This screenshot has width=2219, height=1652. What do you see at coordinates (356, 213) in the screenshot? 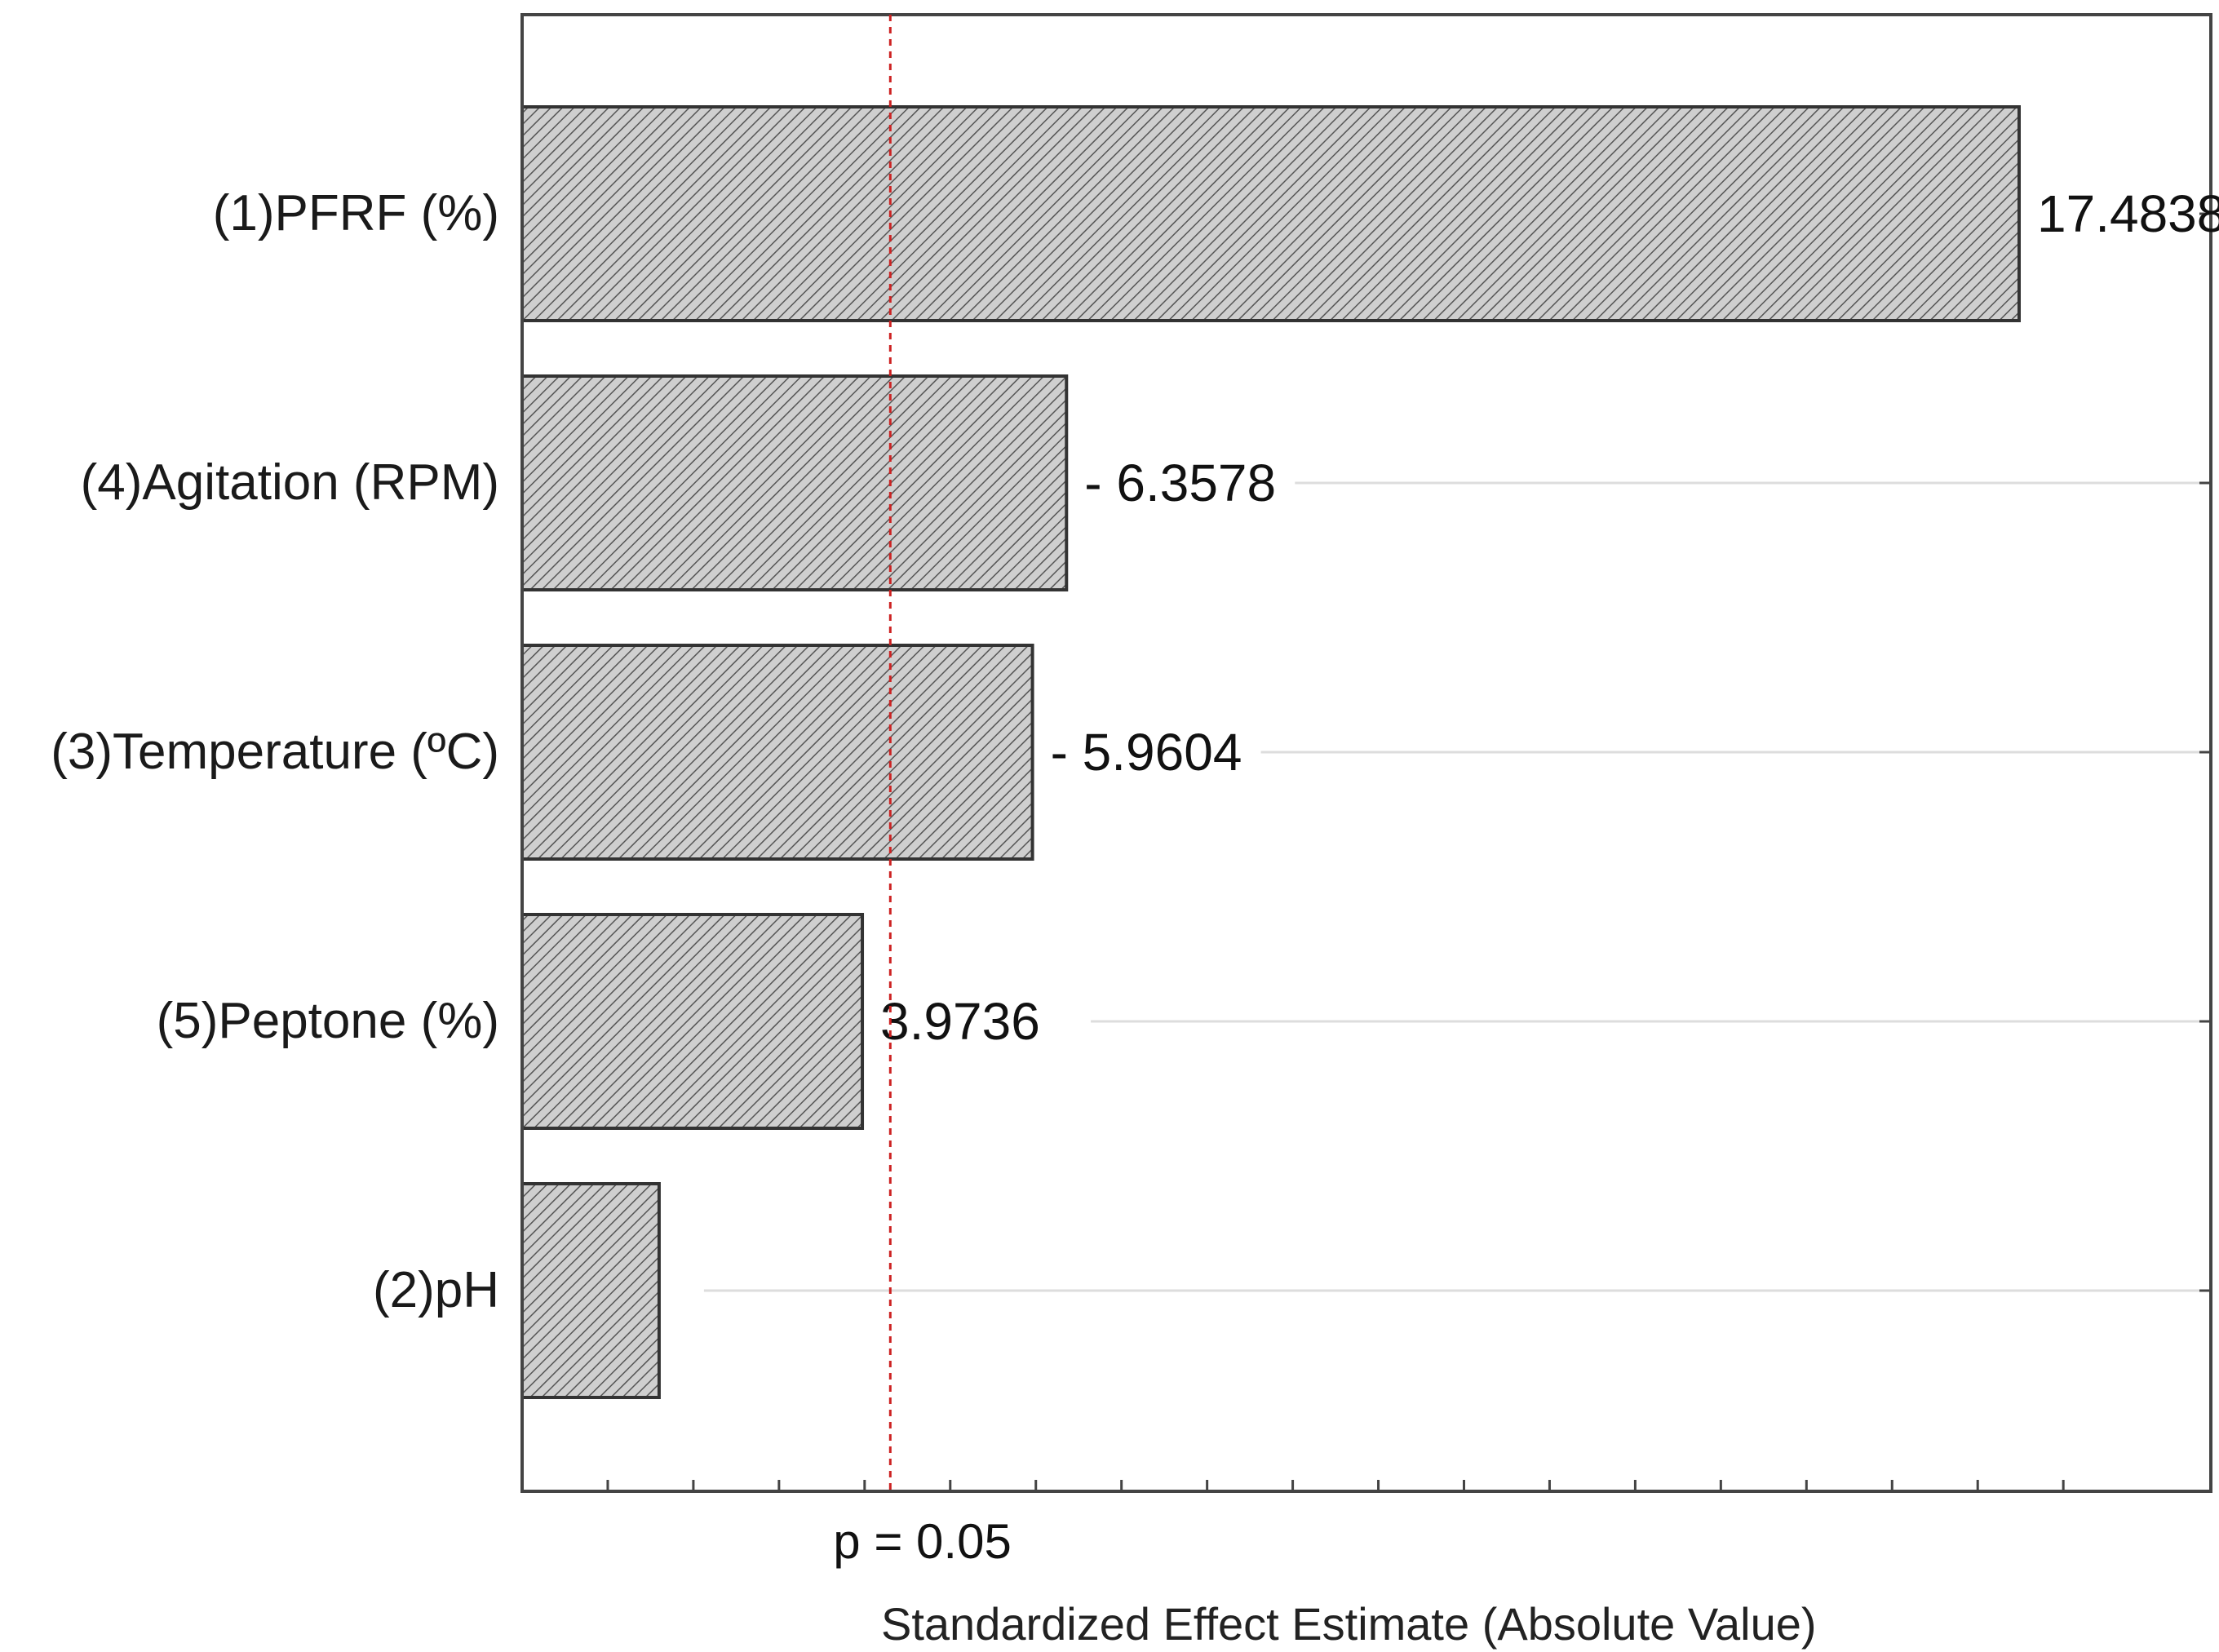
I see `category-label: (1)PFRF (%)` at bounding box center [356, 213].